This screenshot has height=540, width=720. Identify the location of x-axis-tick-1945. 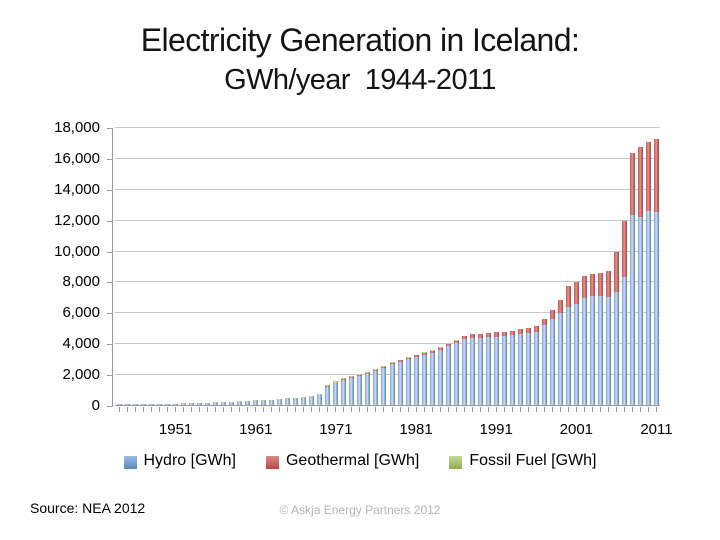
(127, 409).